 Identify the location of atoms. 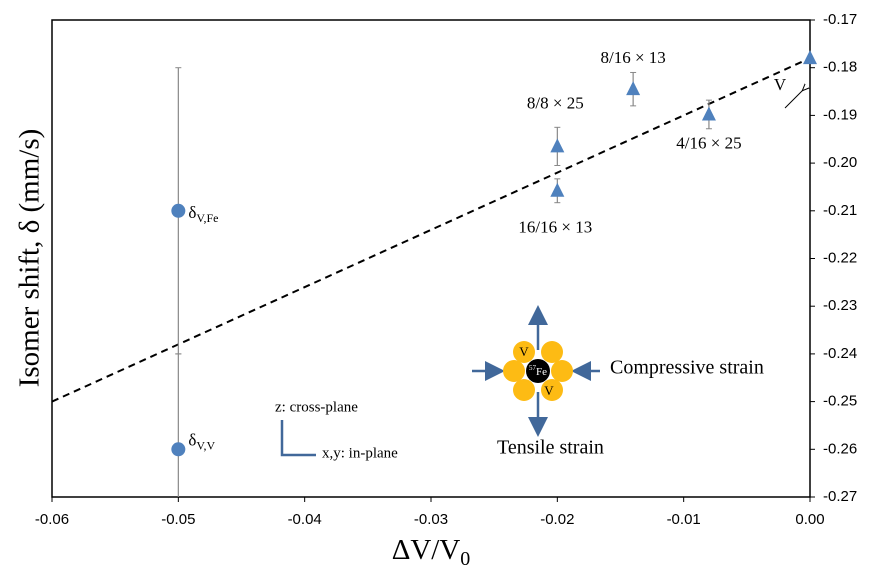
(538, 371).